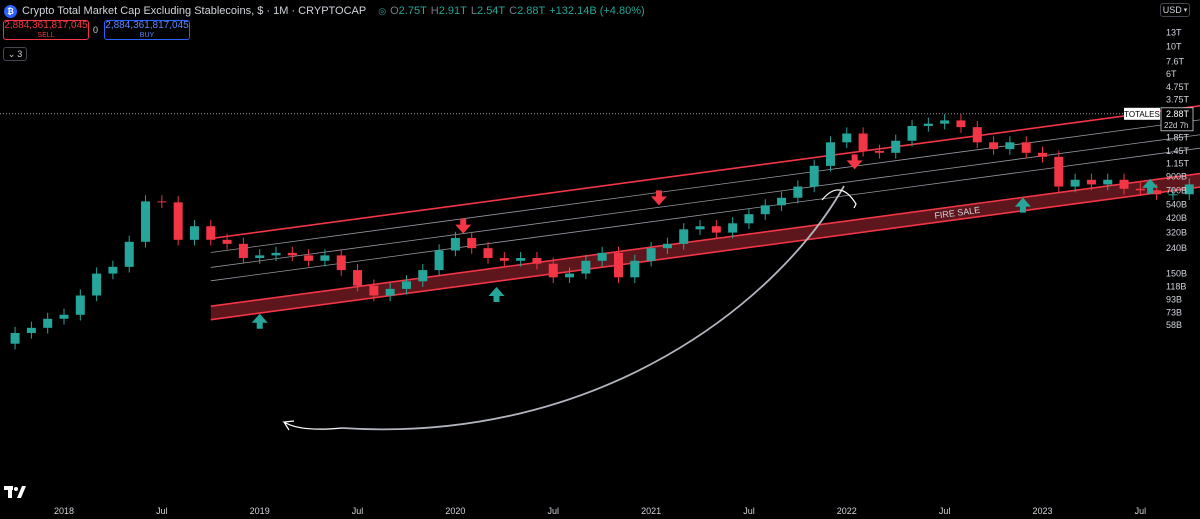  I want to click on y-tick-label: 540B, so click(1176, 204).